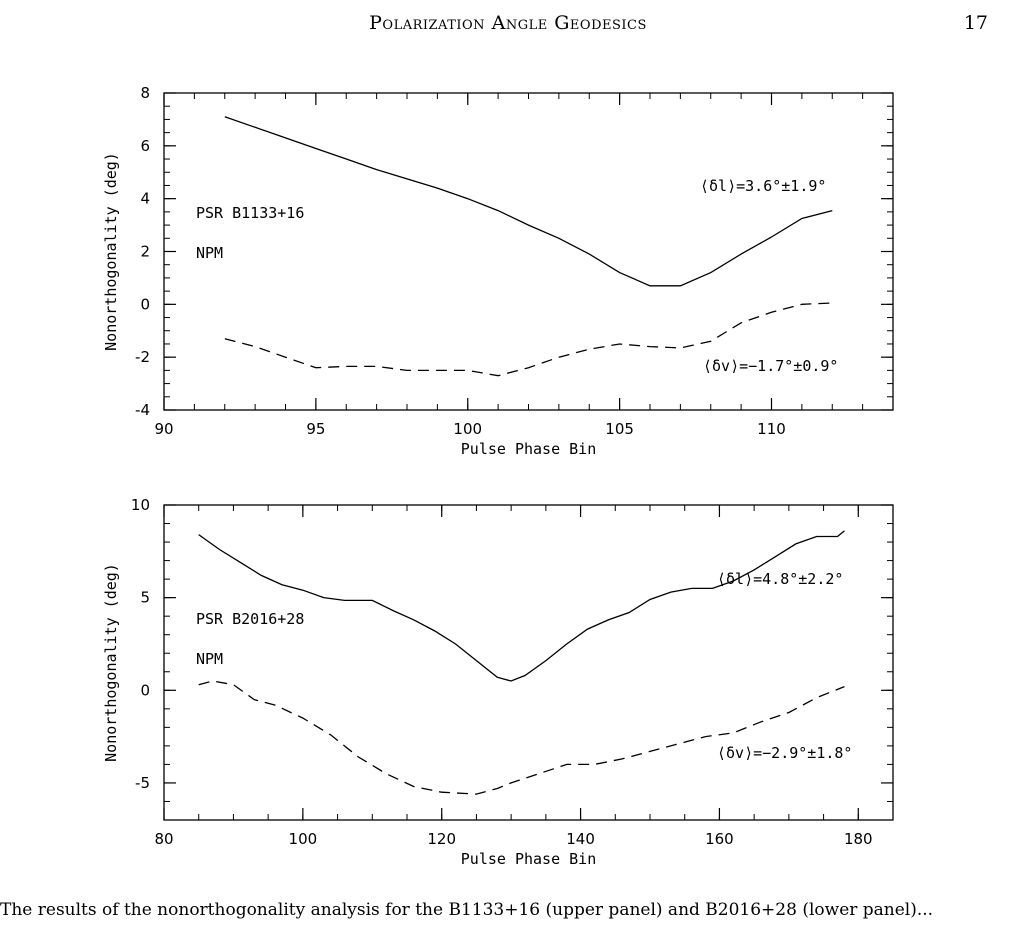 Image resolution: width=1016 pixels, height=936 pixels. Describe the element at coordinates (145, 598) in the screenshot. I see `y-tick-label: 5` at that location.